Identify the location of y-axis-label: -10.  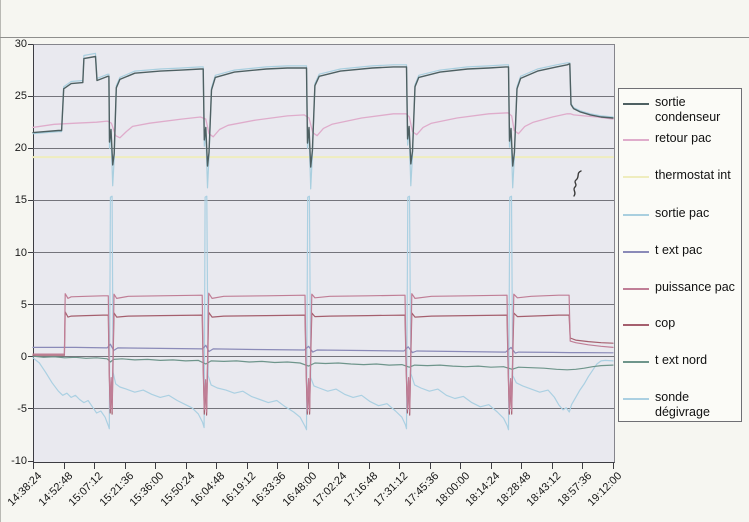
(19, 461).